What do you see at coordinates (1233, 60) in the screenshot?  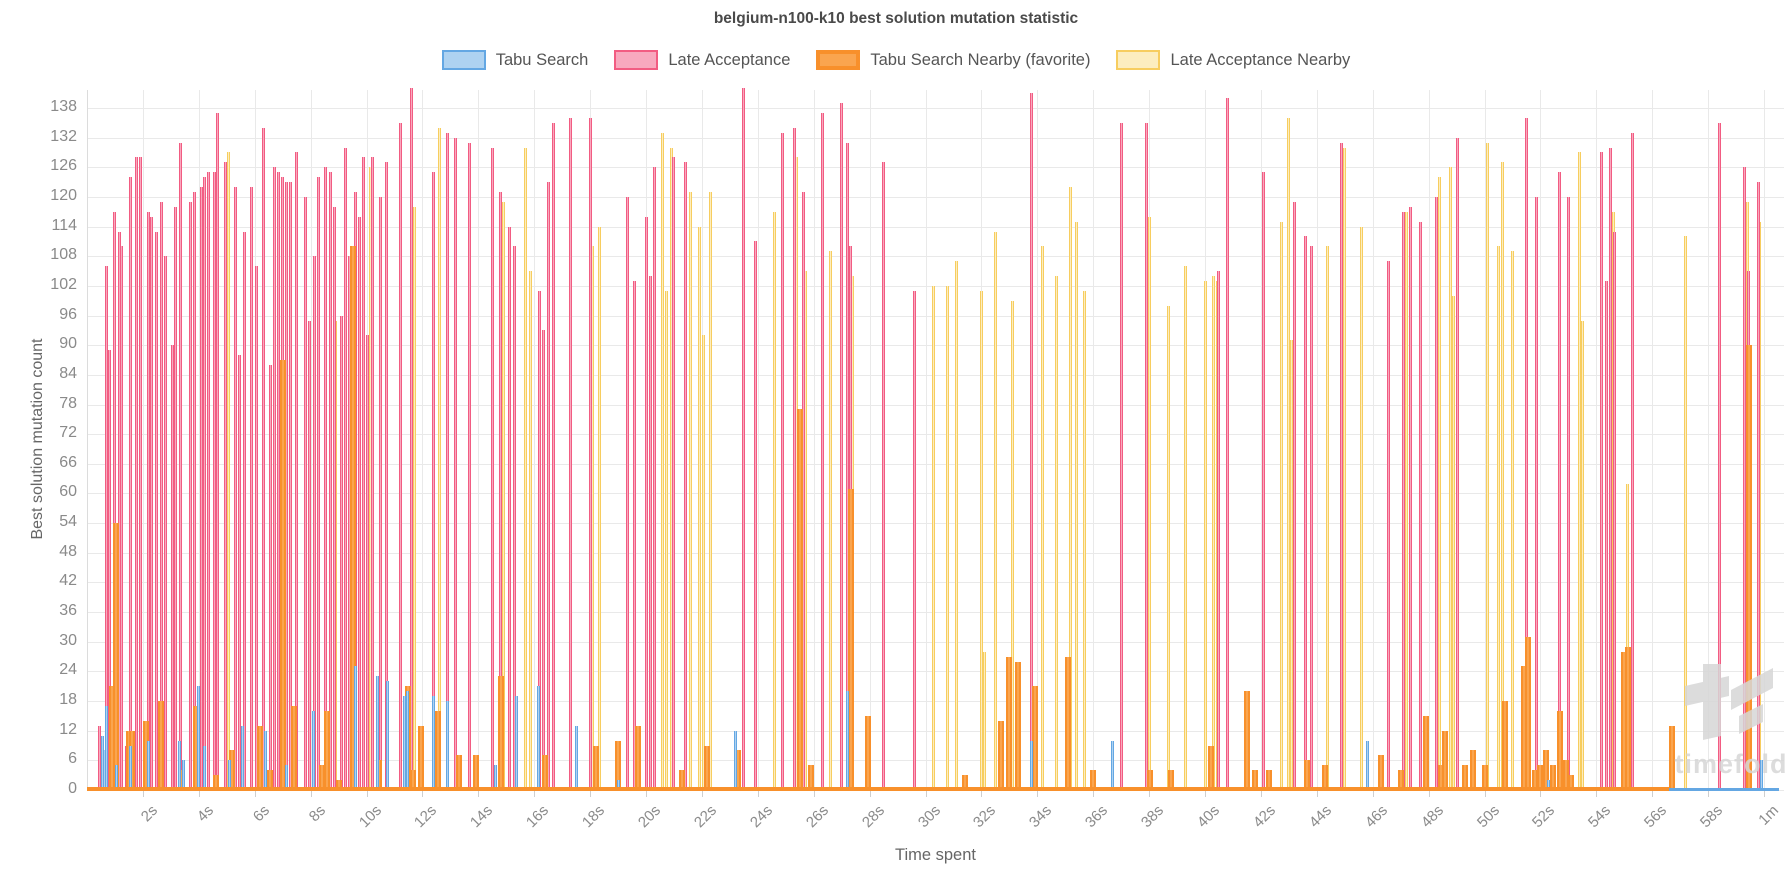 I see `legend-item-late-acceptance-nearby: Late Acceptance Nearby` at bounding box center [1233, 60].